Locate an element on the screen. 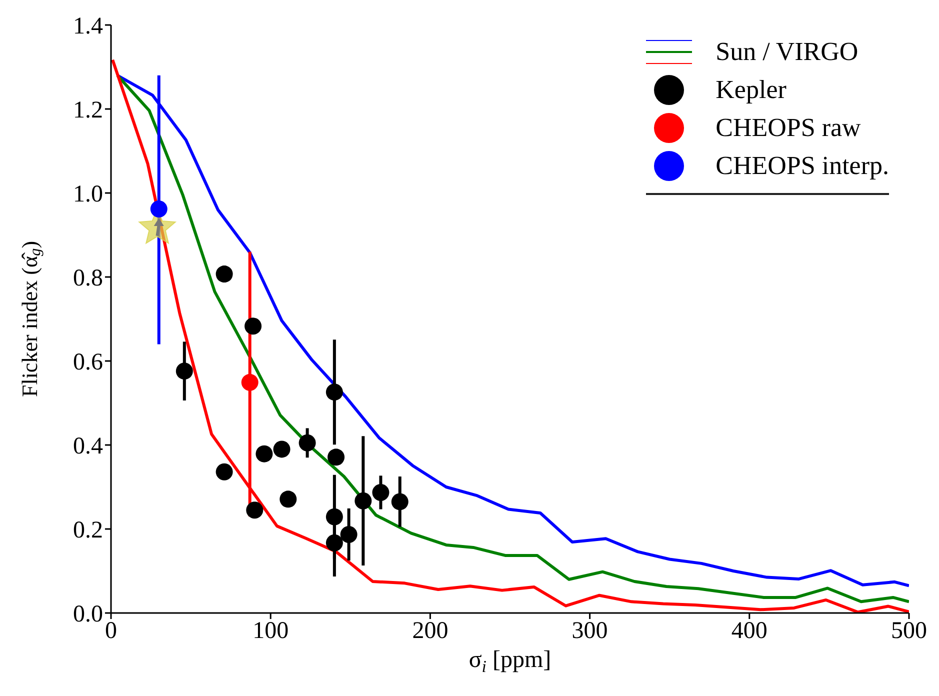  legend-label: Kepler is located at coordinates (750, 90).